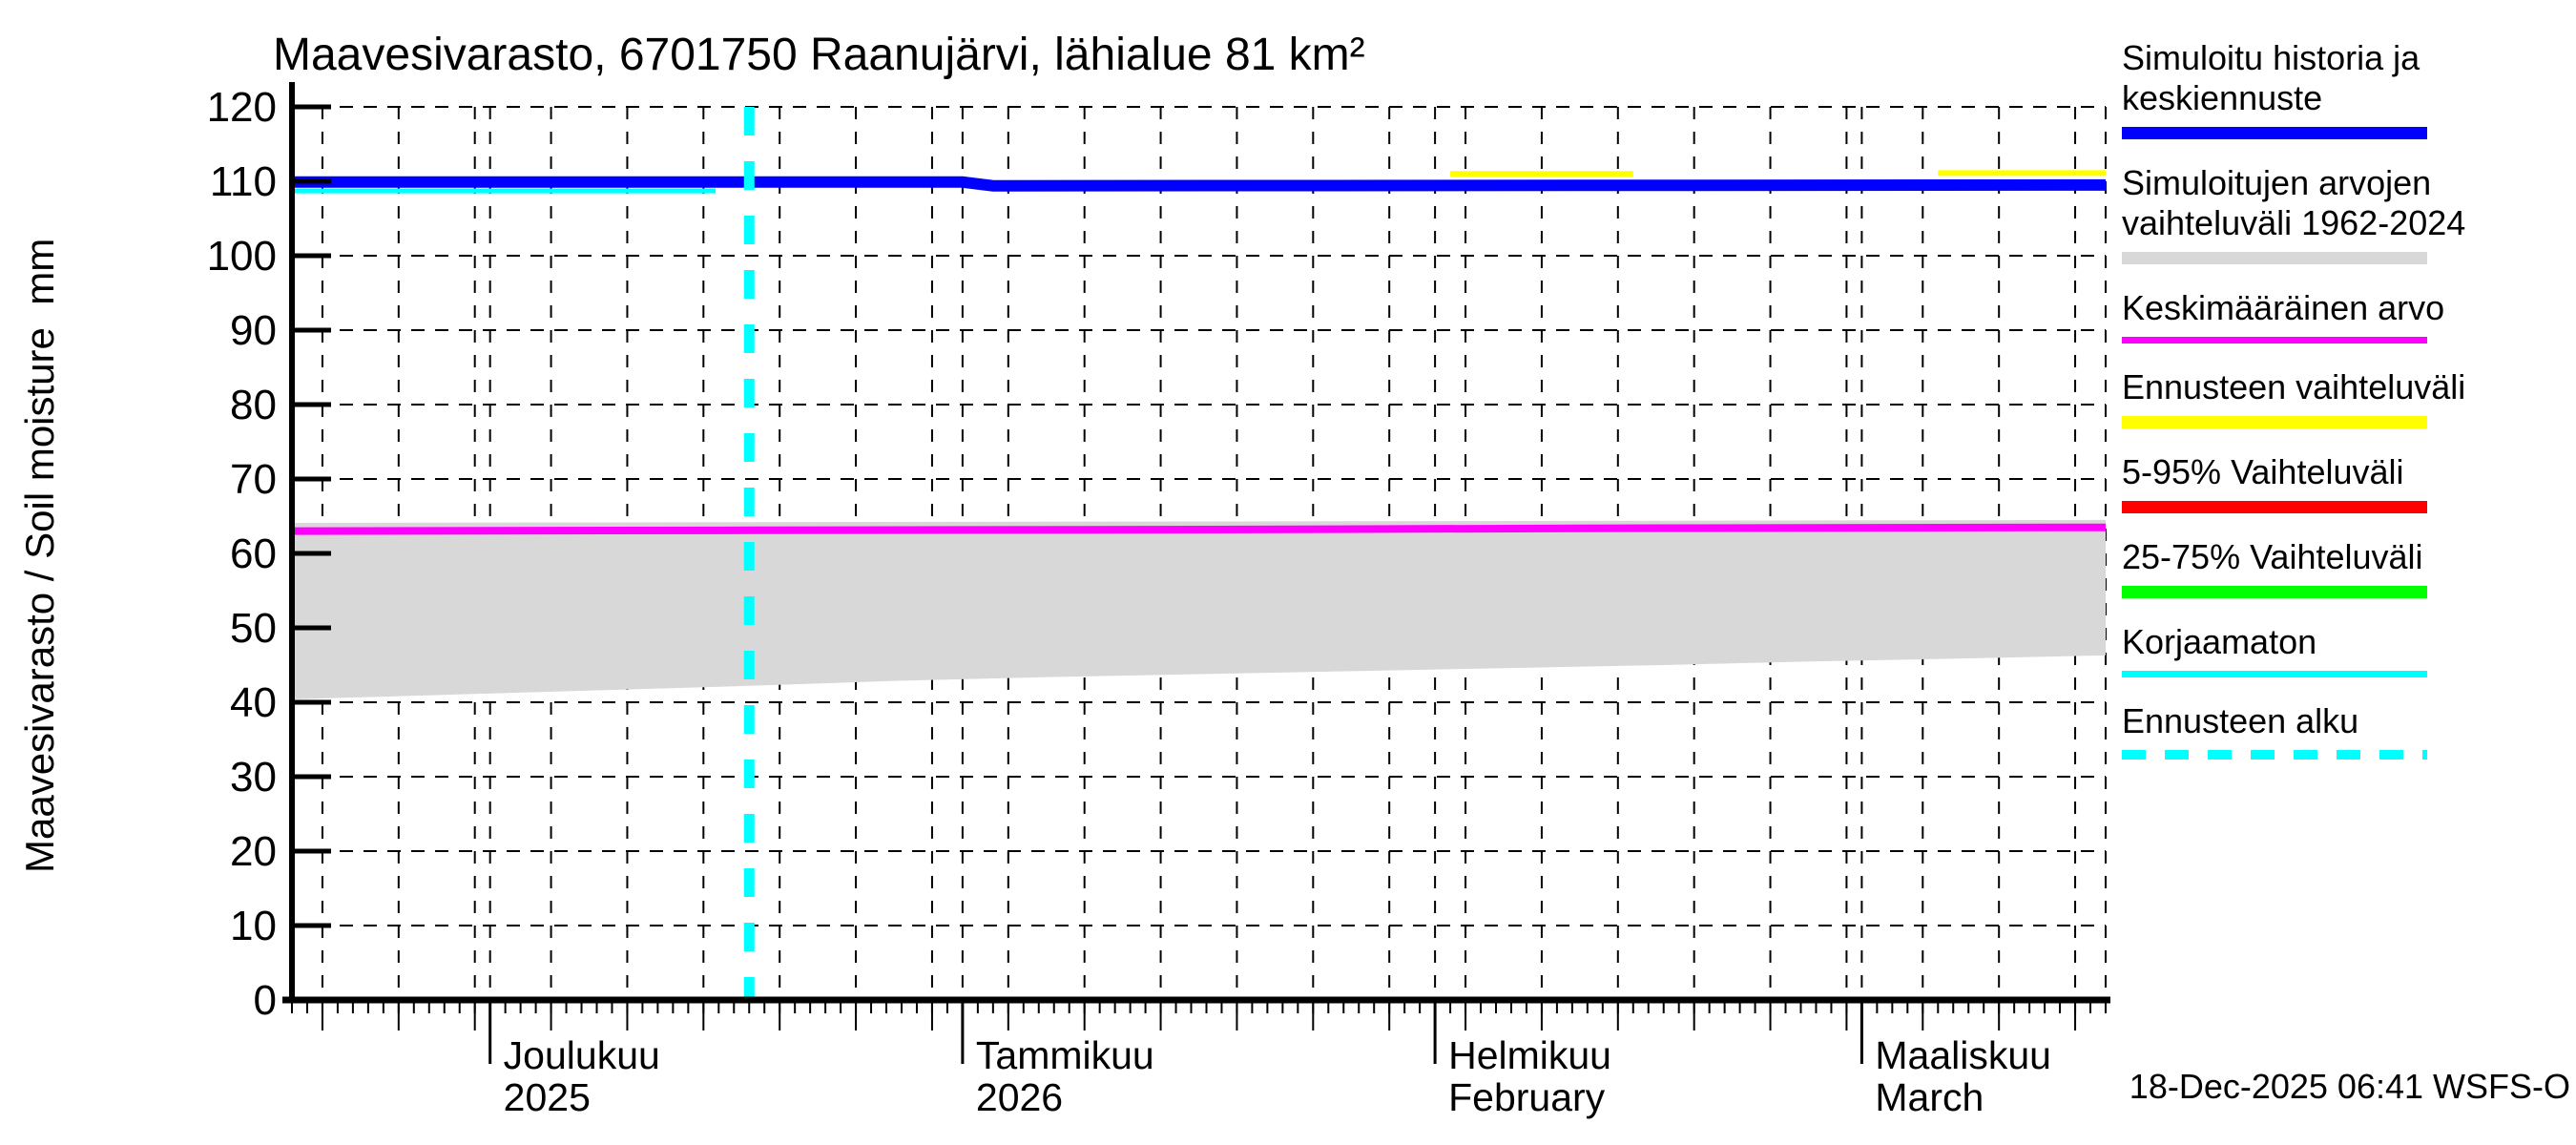  Describe the element at coordinates (253, 554) in the screenshot. I see `y-tick-label: 60` at that location.